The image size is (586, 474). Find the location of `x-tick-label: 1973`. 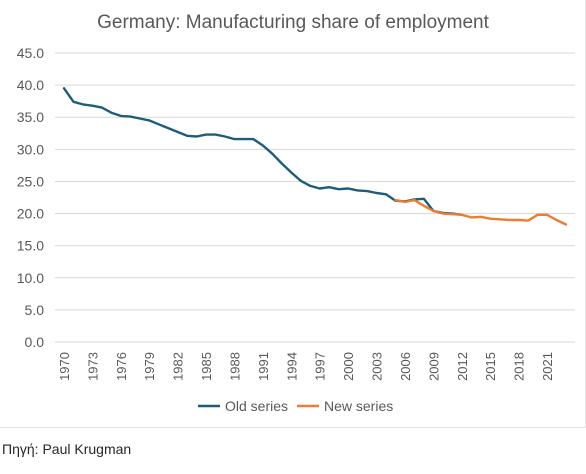

x-tick-label: 1973 is located at coordinates (92, 366).